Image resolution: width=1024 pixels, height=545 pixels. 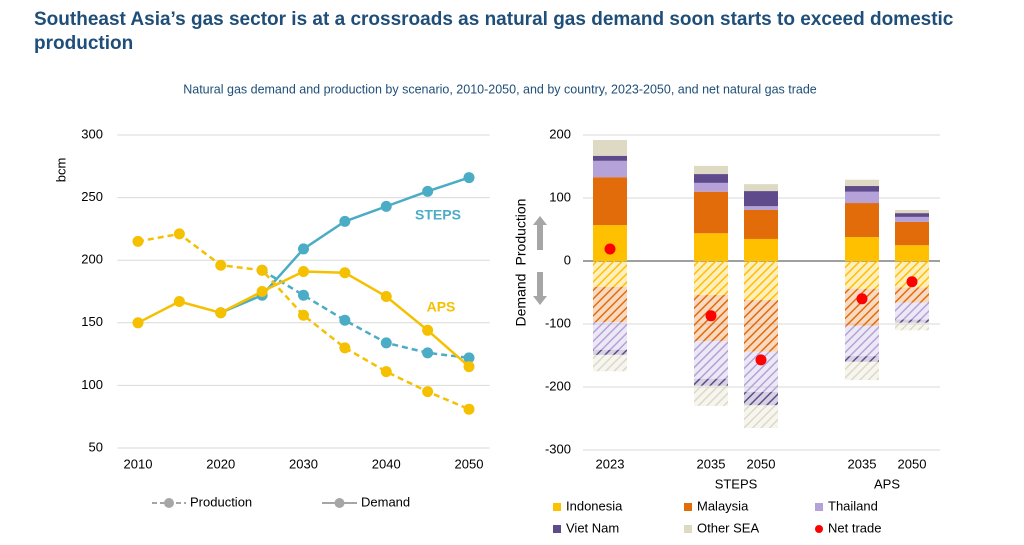 What do you see at coordinates (92, 133) in the screenshot?
I see `y-tick-label: 300` at bounding box center [92, 133].